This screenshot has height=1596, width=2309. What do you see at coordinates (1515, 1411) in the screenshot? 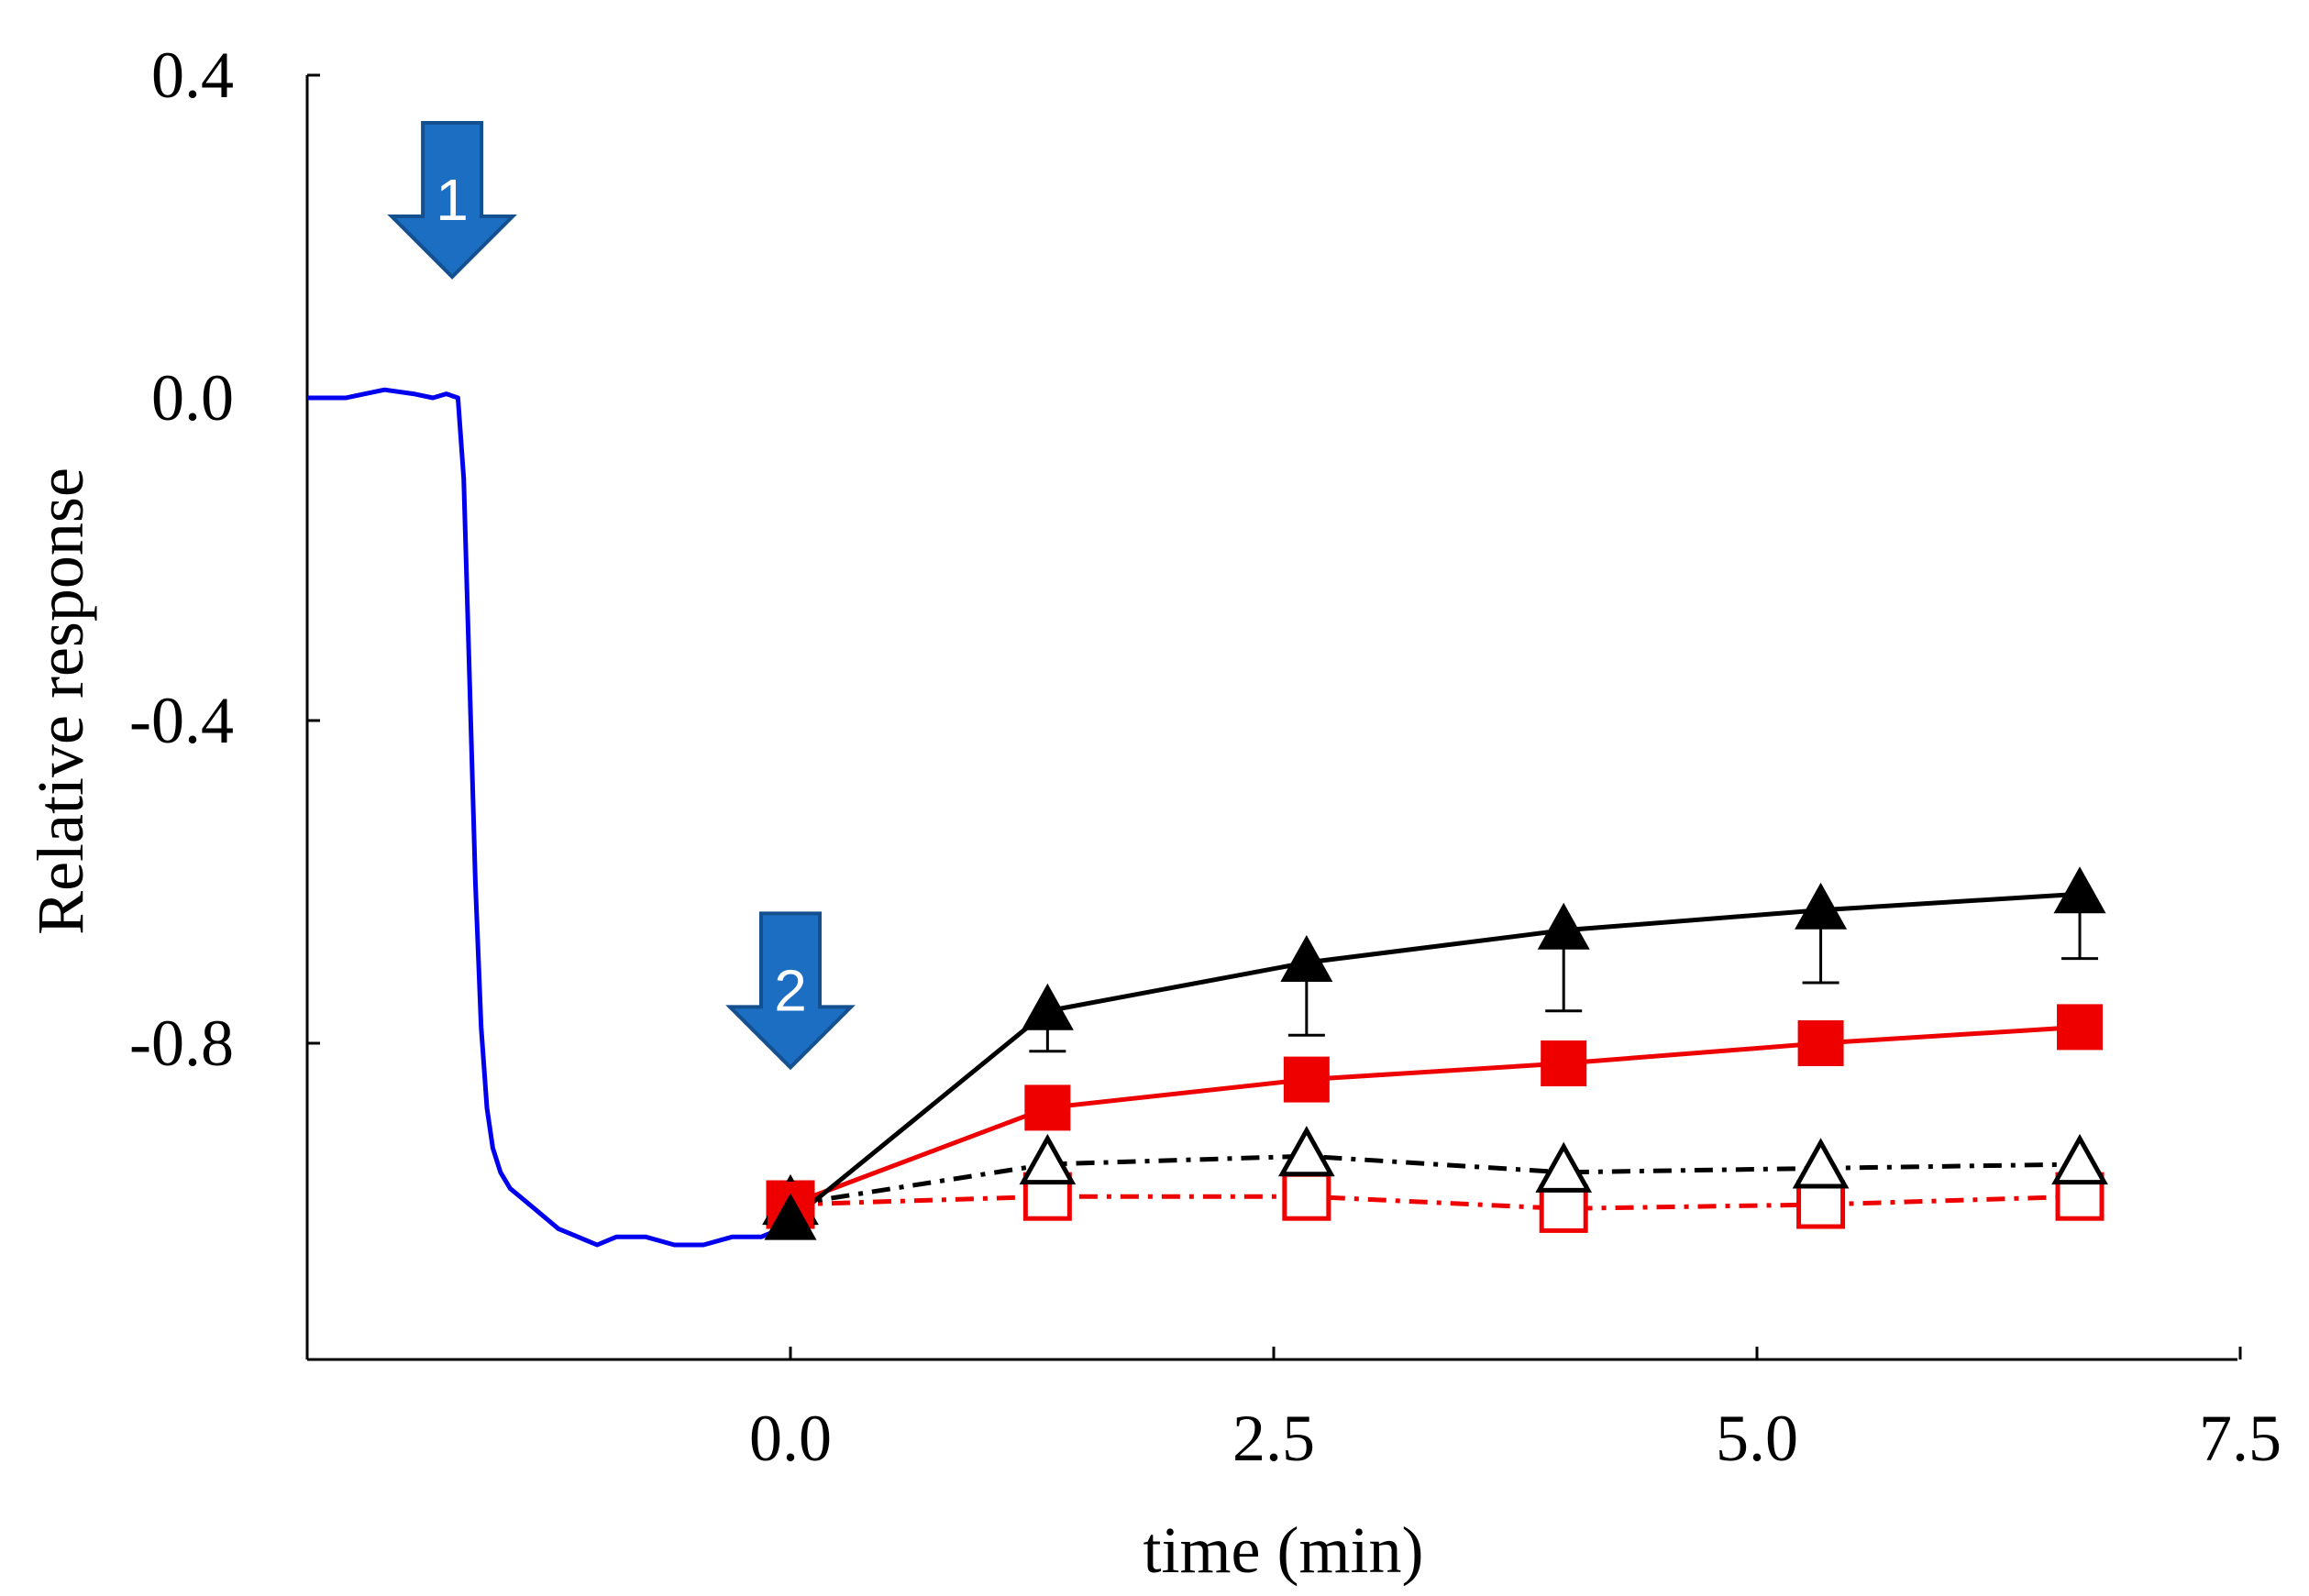
I see `x-ticks: 0.0 2.5 5.0 7.5` at bounding box center [1515, 1411].